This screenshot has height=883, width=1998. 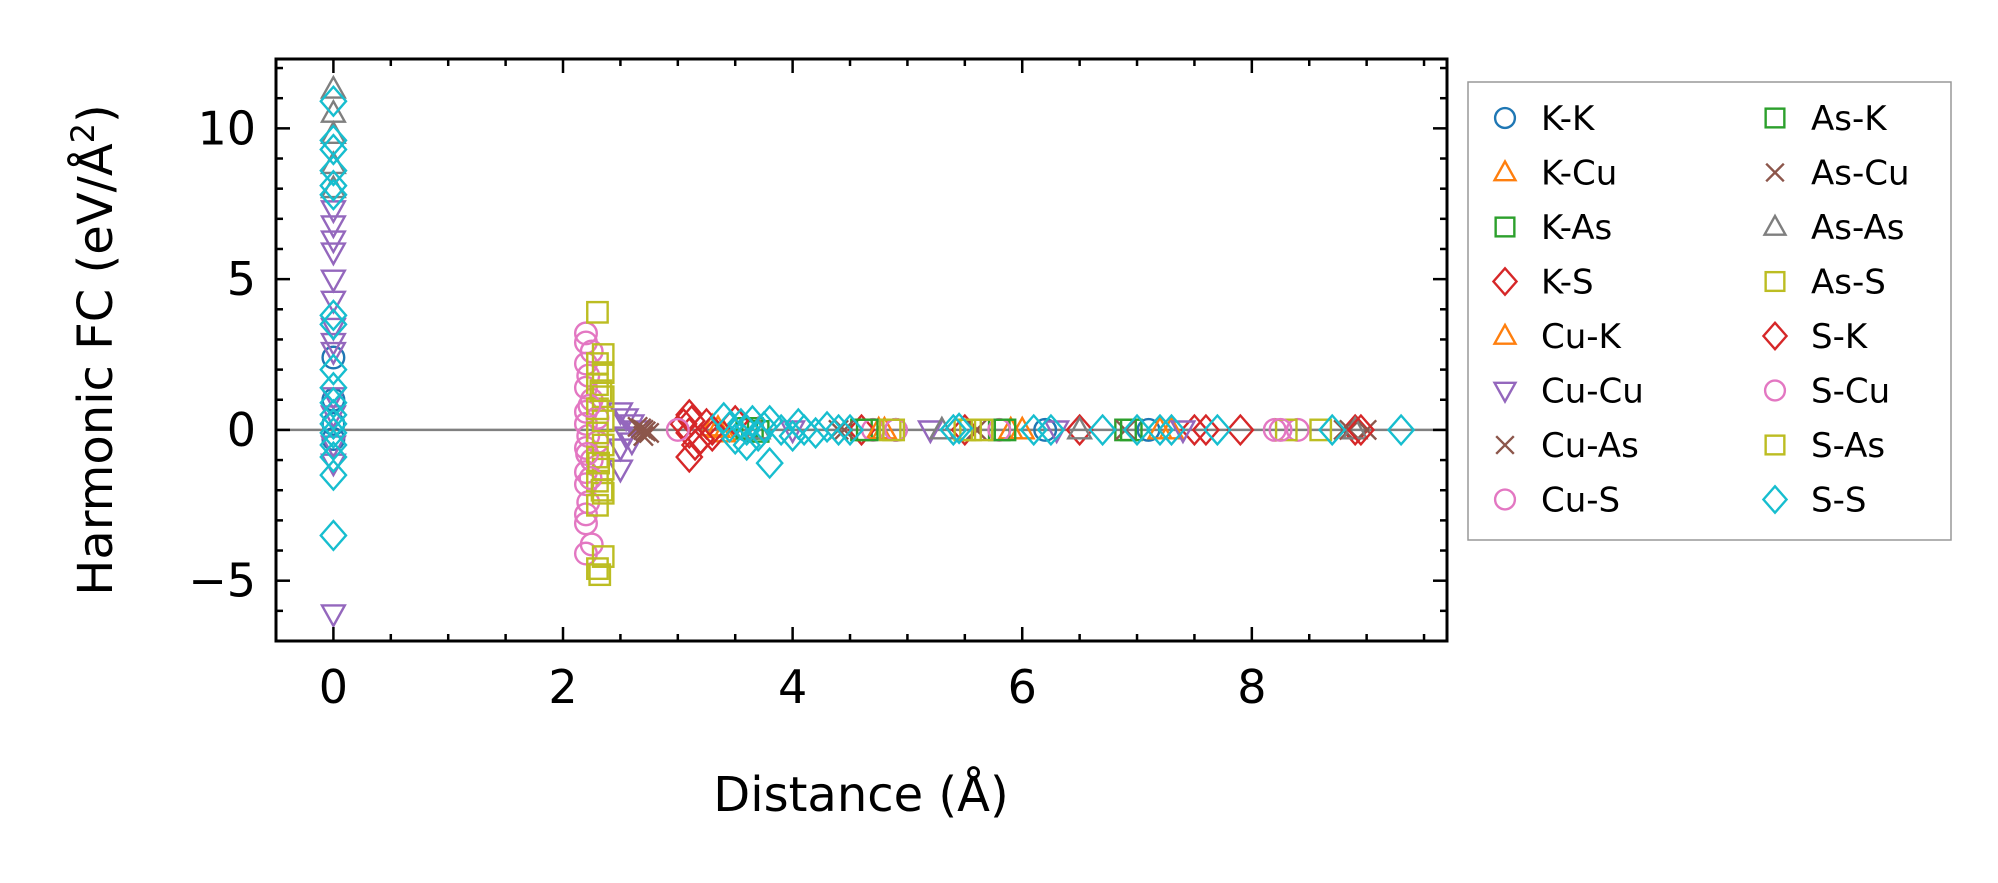 What do you see at coordinates (83, 133) in the screenshot?
I see `y-axis-title-superscript: 2` at bounding box center [83, 133].